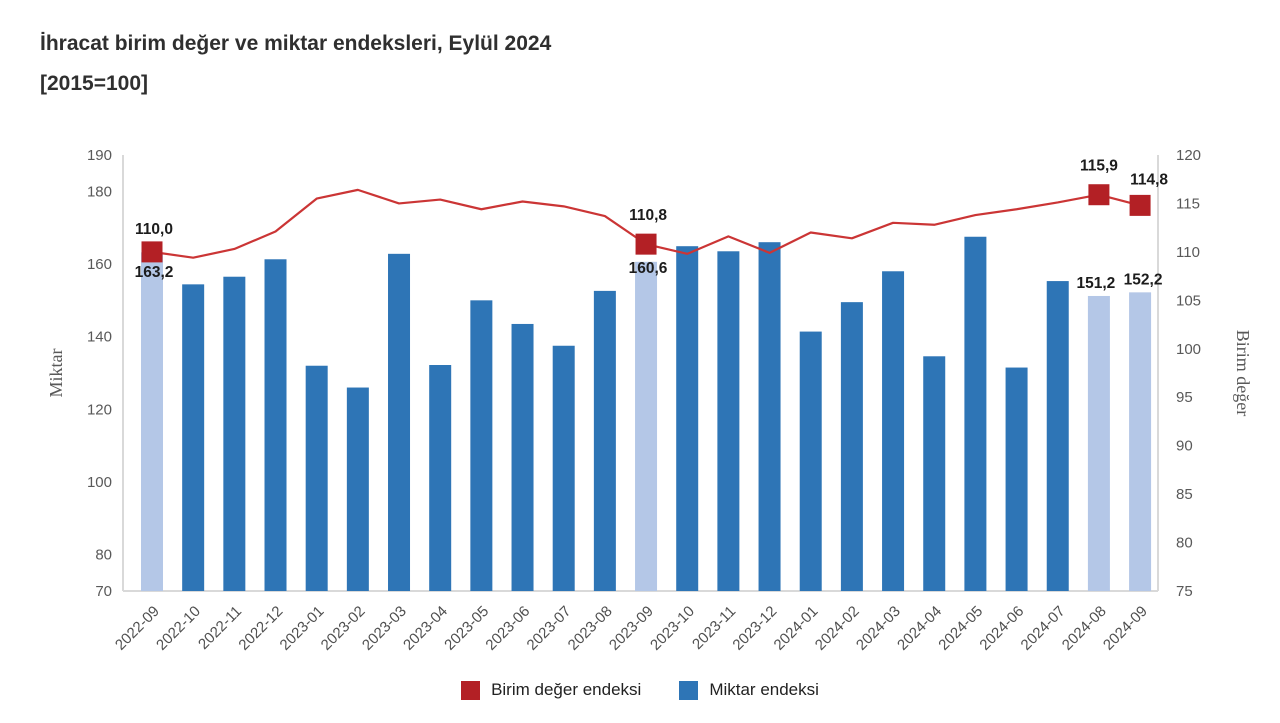 The image size is (1280, 723). Describe the element at coordinates (466, 628) in the screenshot. I see `x-tick-label: 2023-05` at that location.